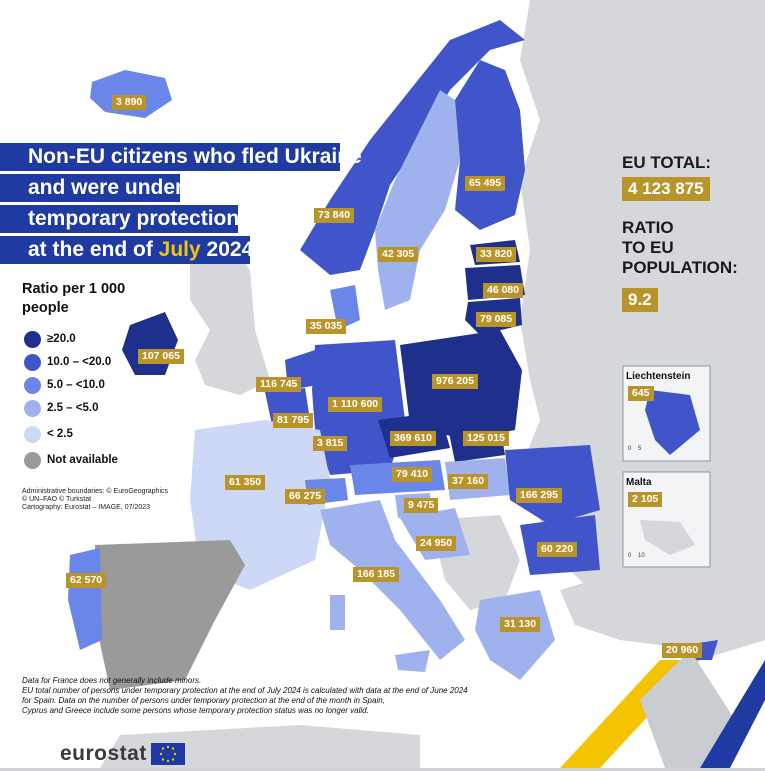 Image resolution: width=765 pixels, height=771 pixels. What do you see at coordinates (639, 482) in the screenshot?
I see `inset-malta-title: Malta` at bounding box center [639, 482].